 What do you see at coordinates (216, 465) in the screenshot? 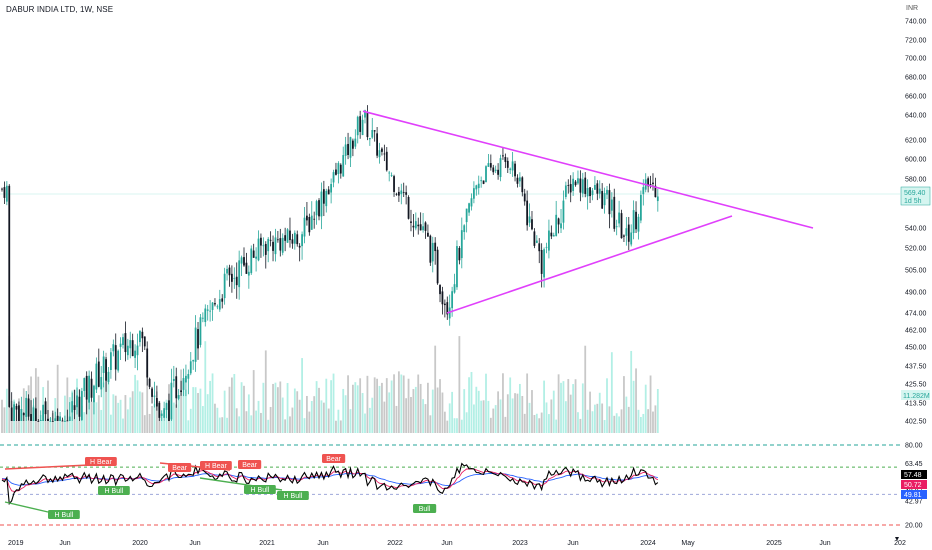
I see `bear-divergence-label: H Bear` at bounding box center [216, 465].